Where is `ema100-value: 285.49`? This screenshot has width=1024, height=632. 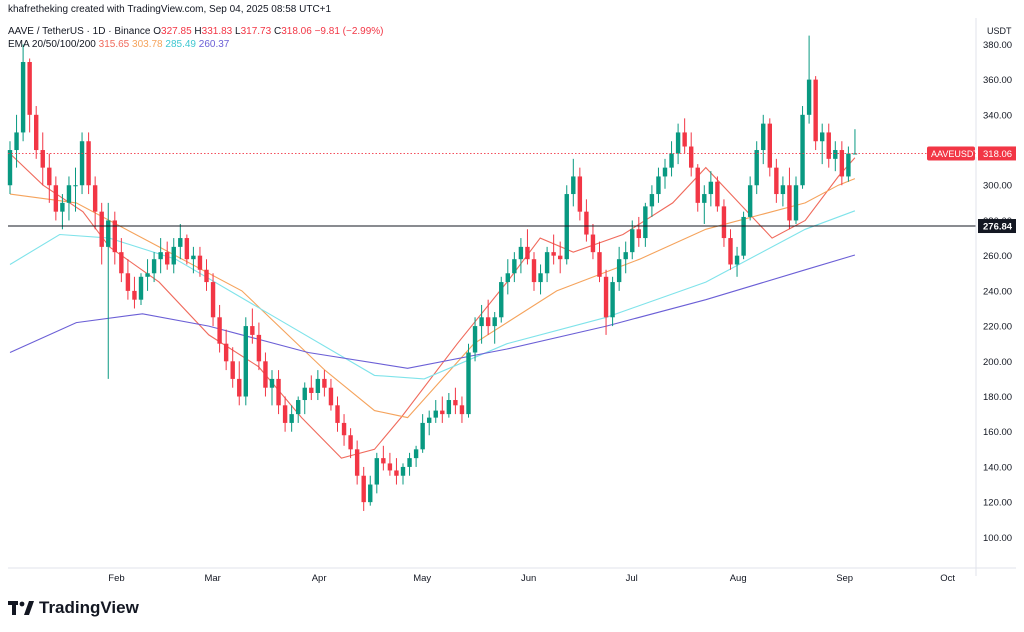 ema100-value: 285.49 is located at coordinates (180, 44).